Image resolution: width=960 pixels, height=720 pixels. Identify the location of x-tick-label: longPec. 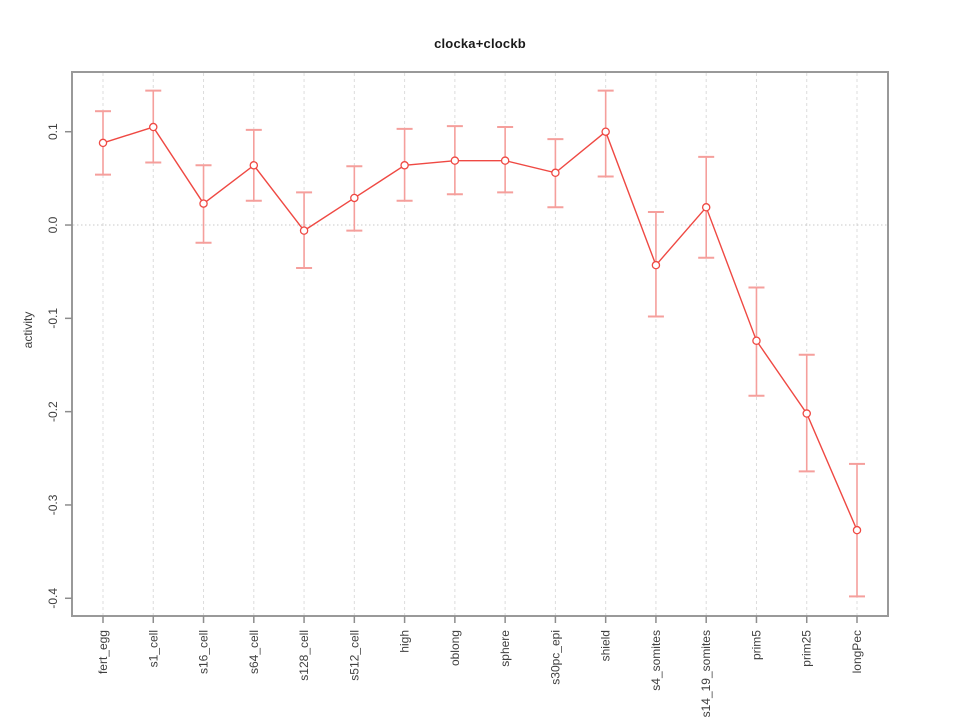
(857, 651).